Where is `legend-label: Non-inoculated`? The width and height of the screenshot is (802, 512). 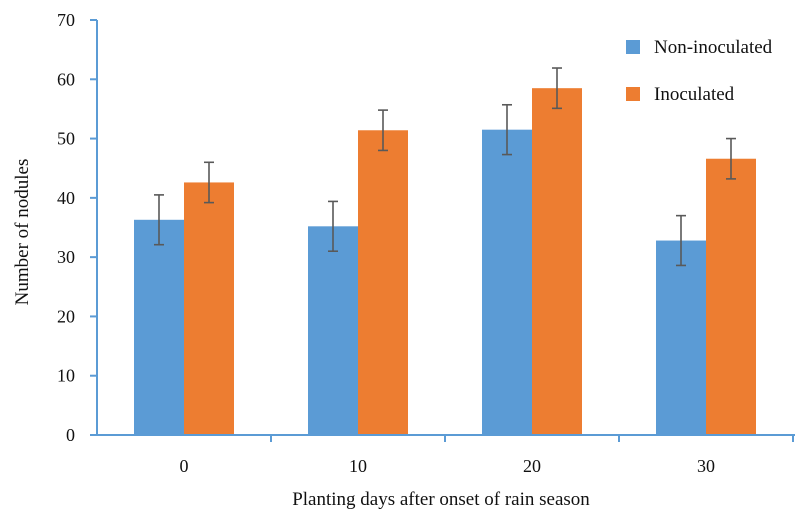
legend-label: Non-inoculated is located at coordinates (713, 47).